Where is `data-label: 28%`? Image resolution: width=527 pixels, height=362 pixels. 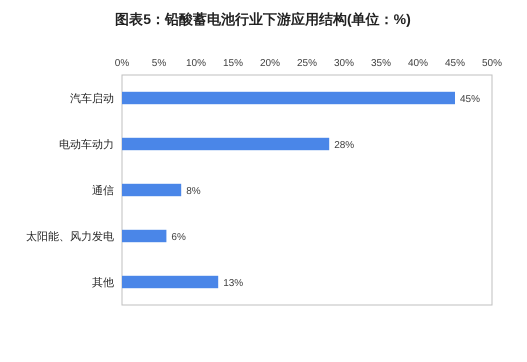
data-label: 28% is located at coordinates (344, 145).